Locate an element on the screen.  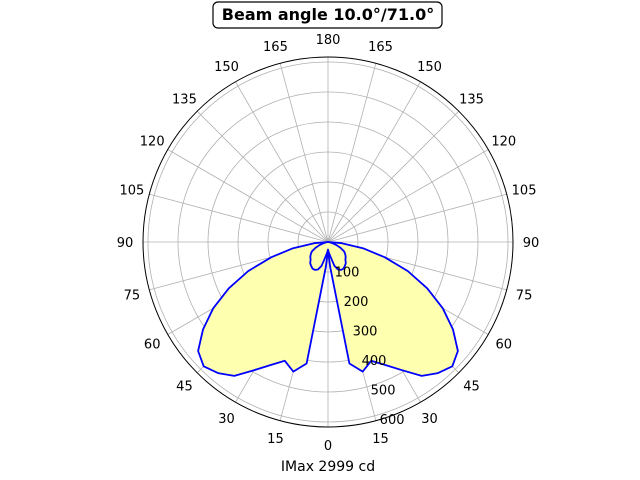
radial-tick-label: 400 is located at coordinates (374, 361).